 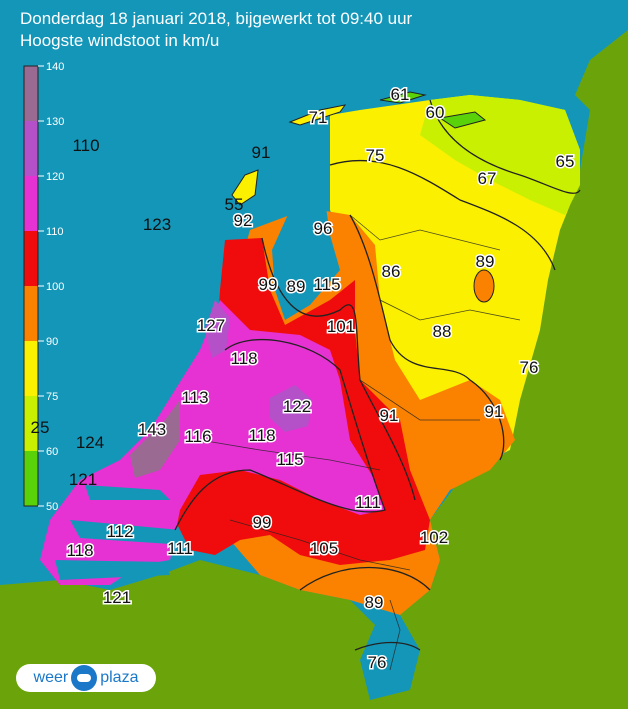 What do you see at coordinates (487, 178) in the screenshot?
I see `obs-drenthe-value: 67` at bounding box center [487, 178].